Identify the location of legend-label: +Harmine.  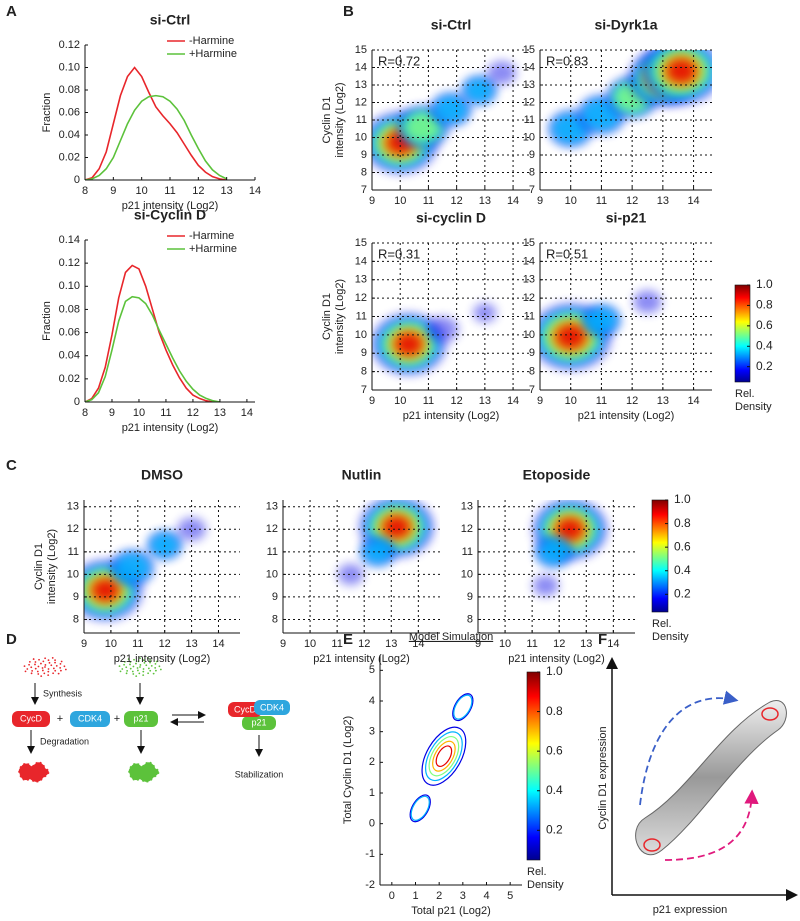
(213, 249).